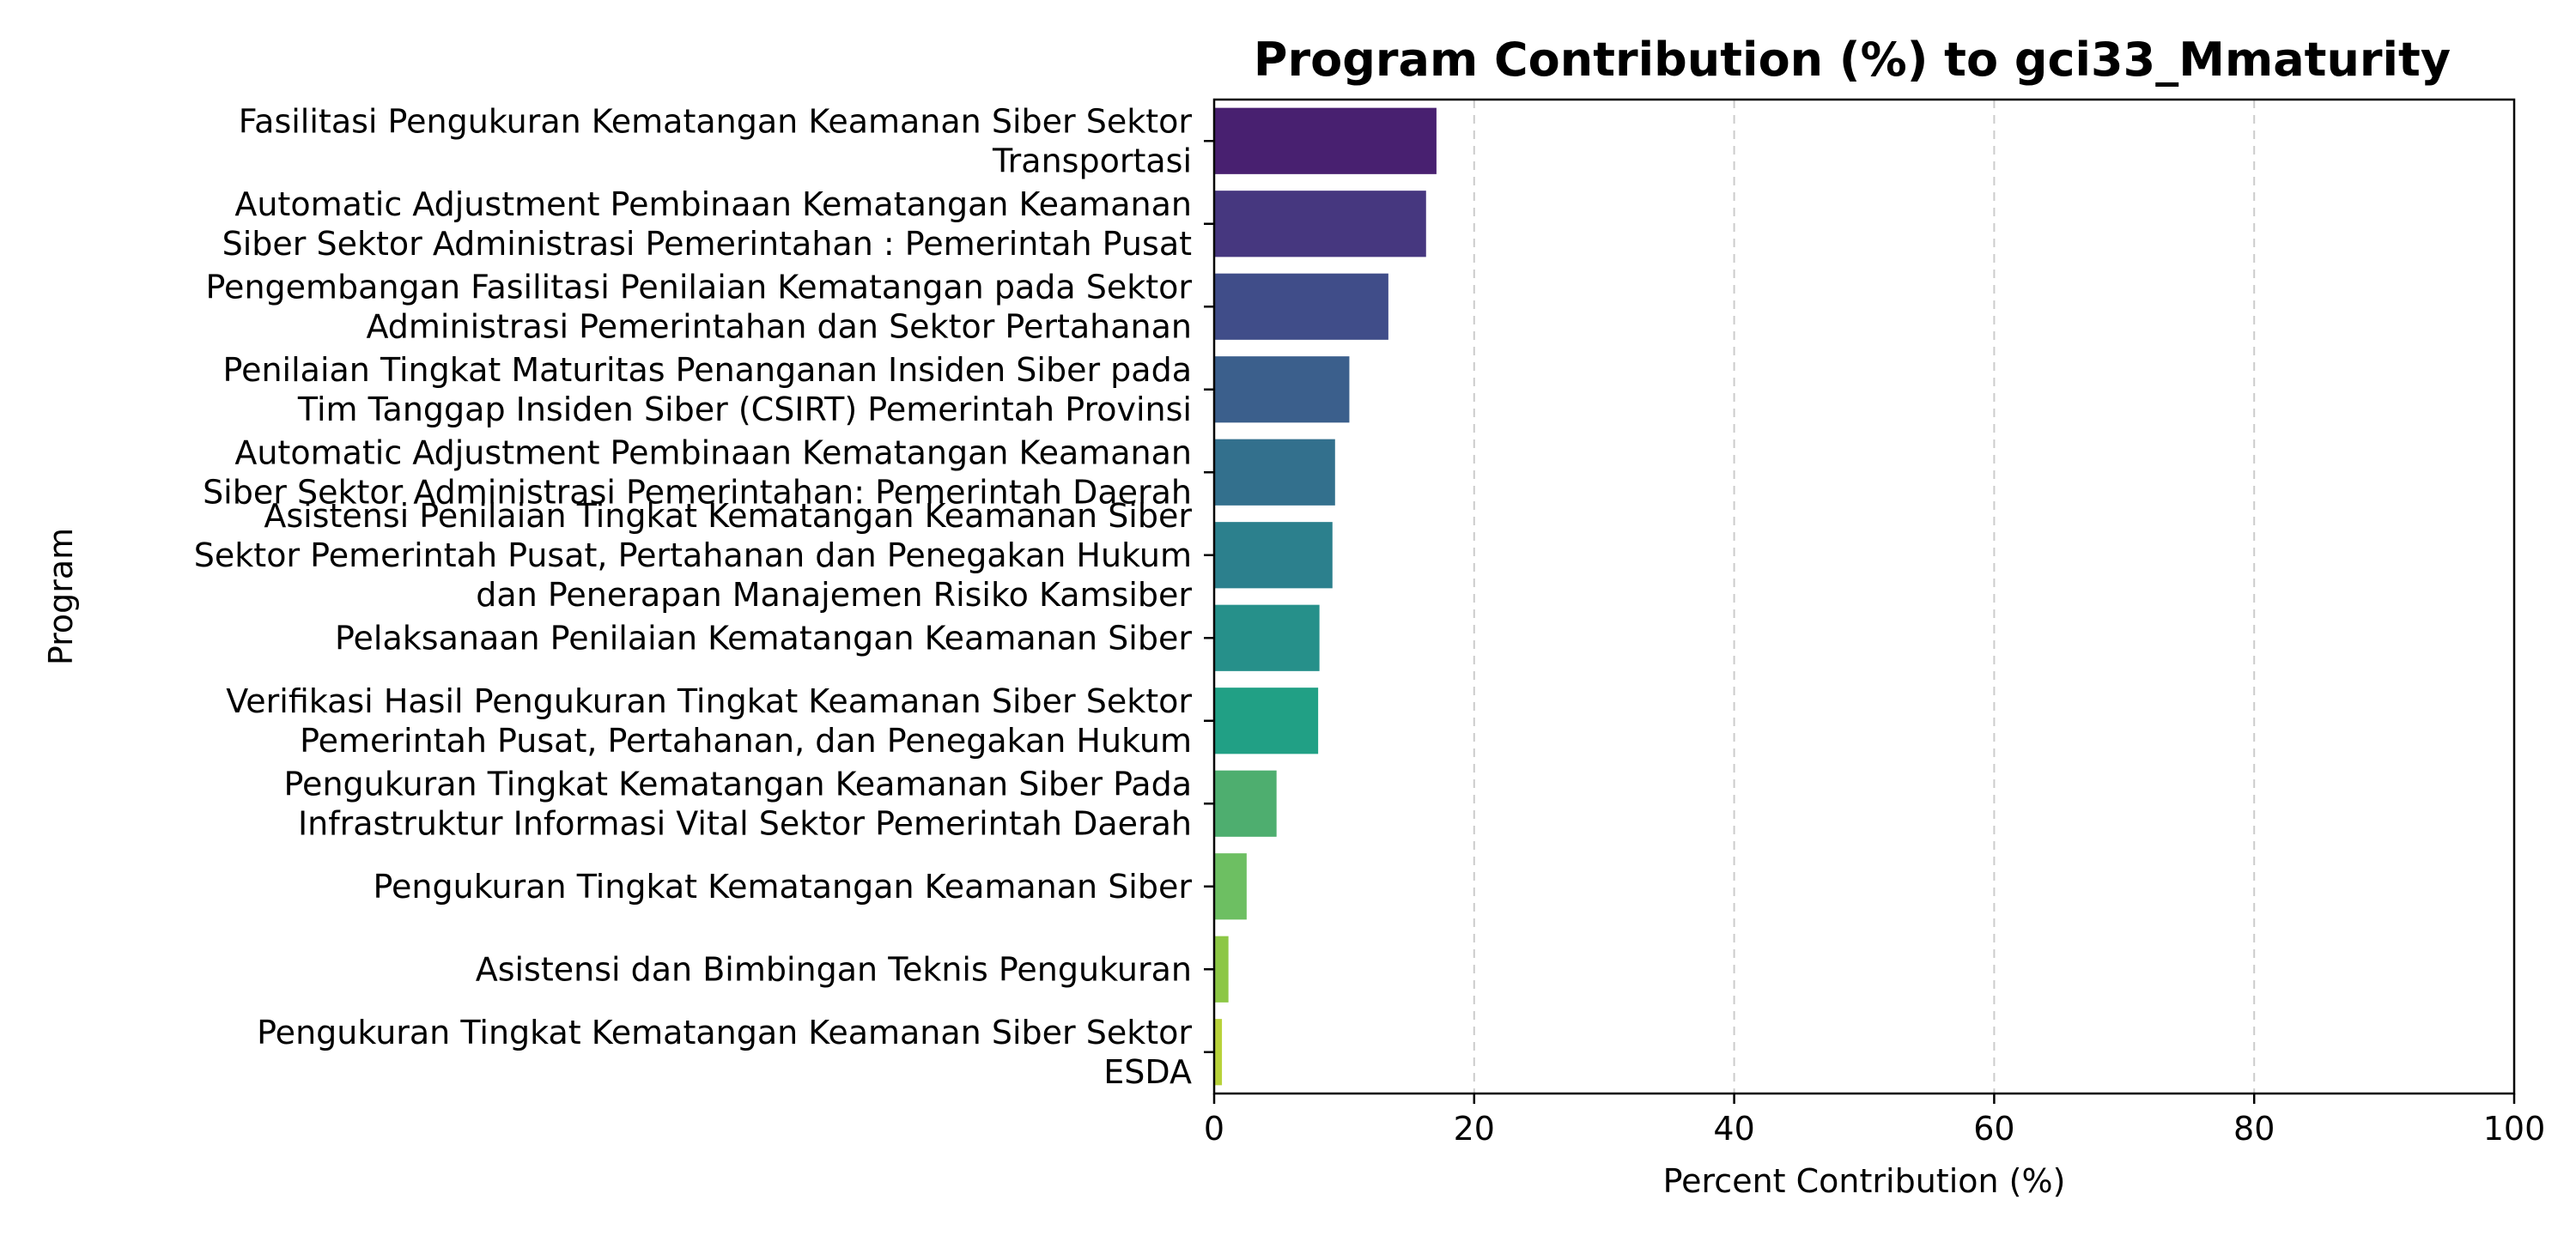 This screenshot has height=1236, width=2576. I want to click on bars, so click(1325, 596).